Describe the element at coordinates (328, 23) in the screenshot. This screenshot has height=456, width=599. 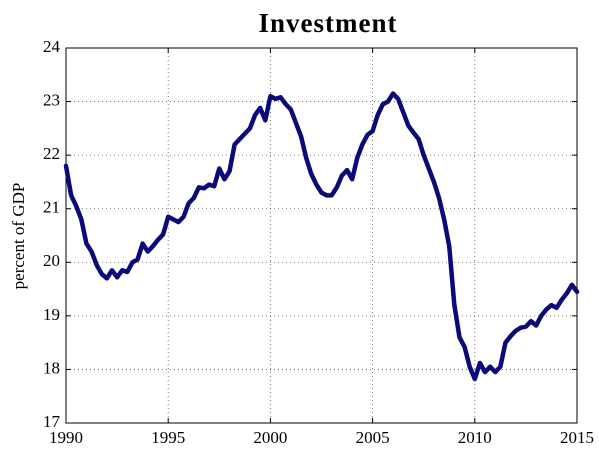
I see `chart-title: Investment` at that location.